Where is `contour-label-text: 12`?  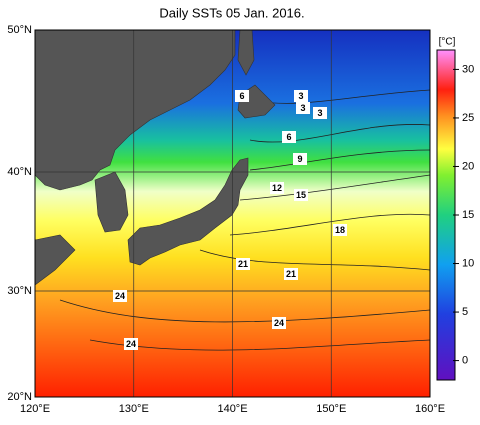 contour-label-text: 12 is located at coordinates (277, 188).